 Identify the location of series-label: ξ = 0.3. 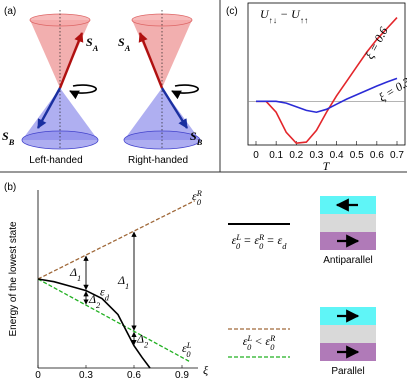
(391, 90).